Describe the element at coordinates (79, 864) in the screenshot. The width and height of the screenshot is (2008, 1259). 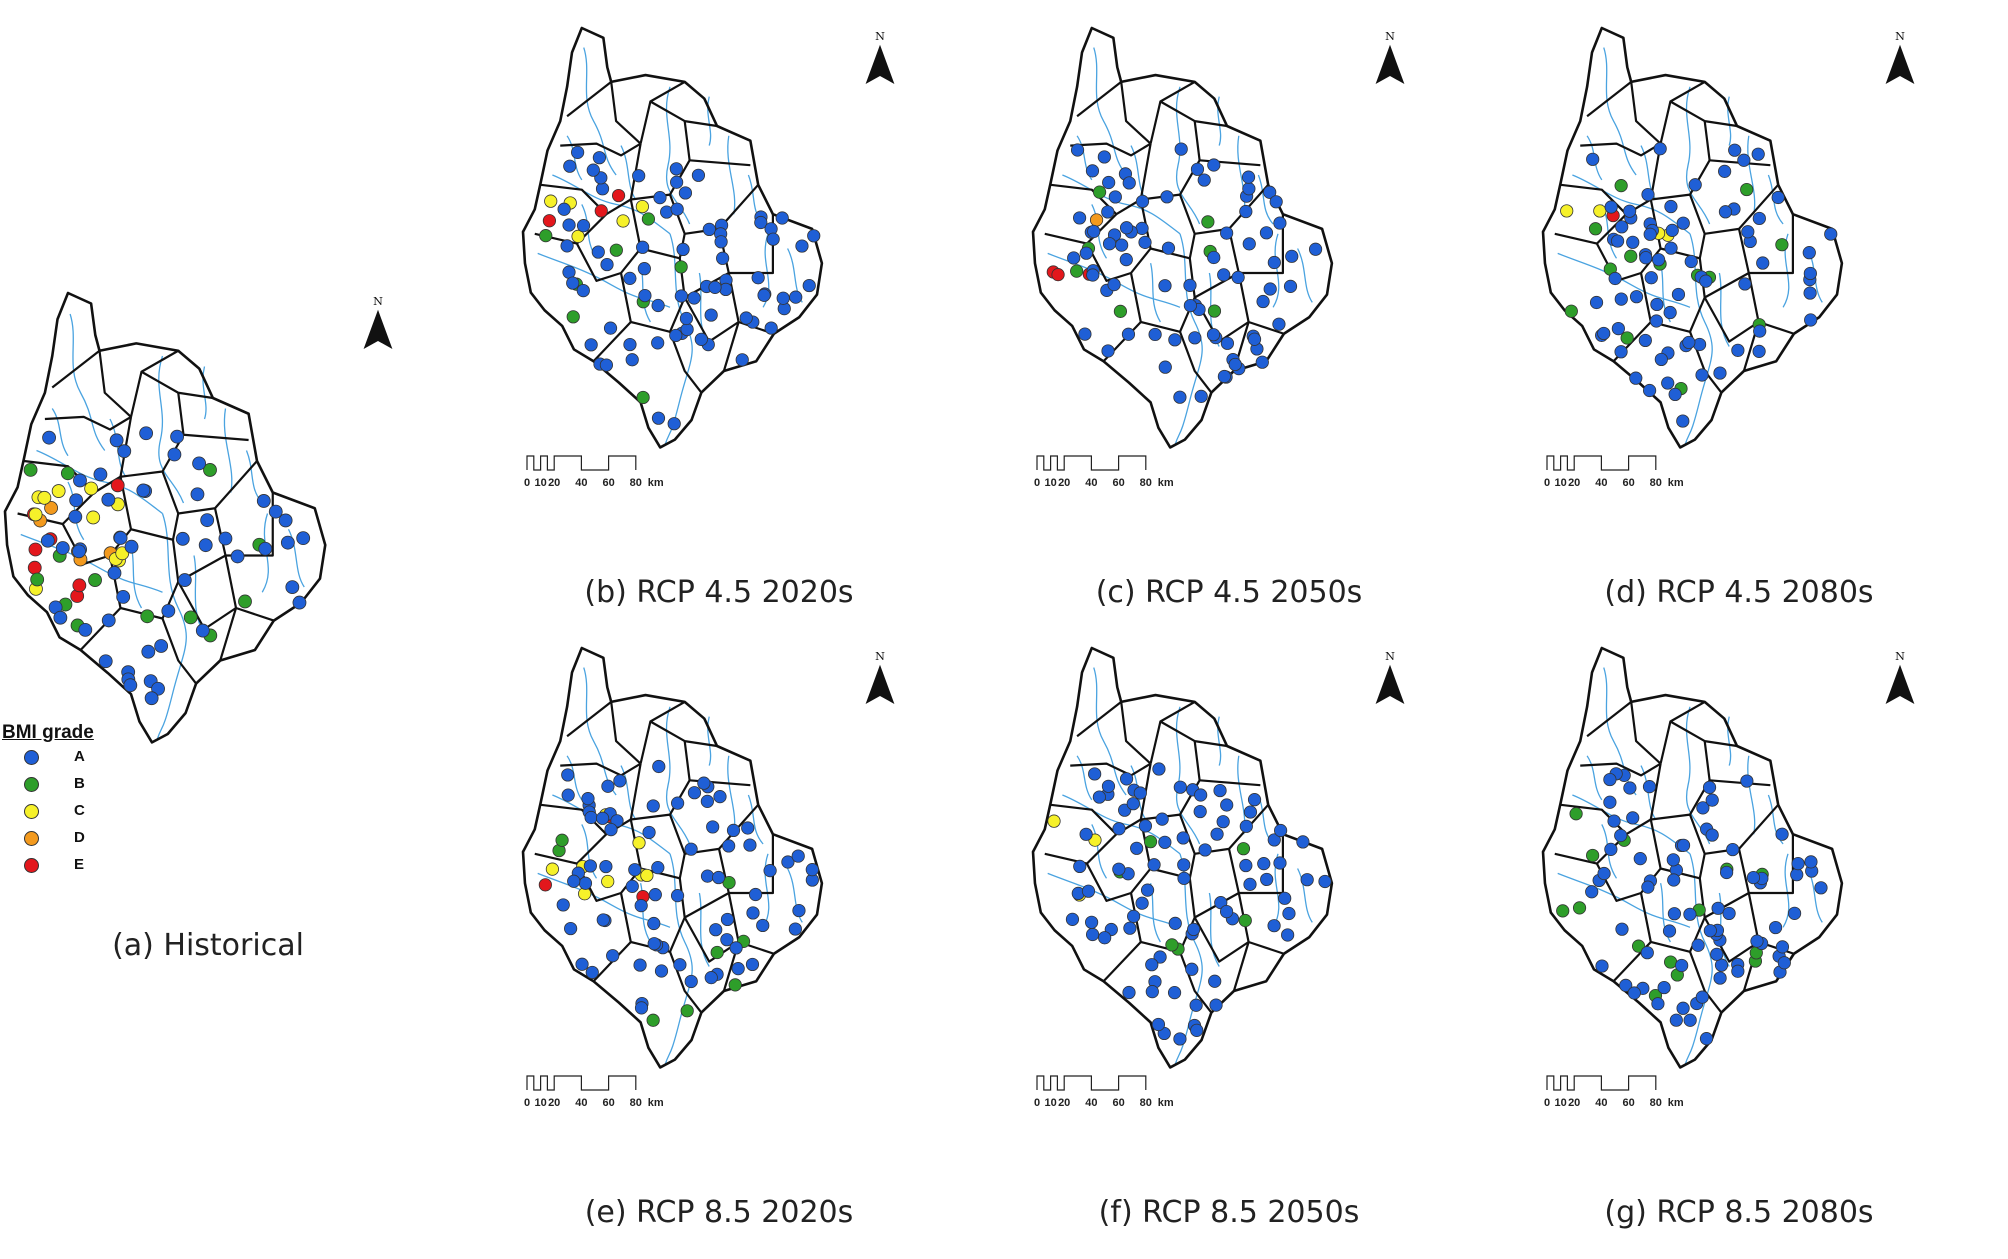
I see `legend-label: E` at that location.